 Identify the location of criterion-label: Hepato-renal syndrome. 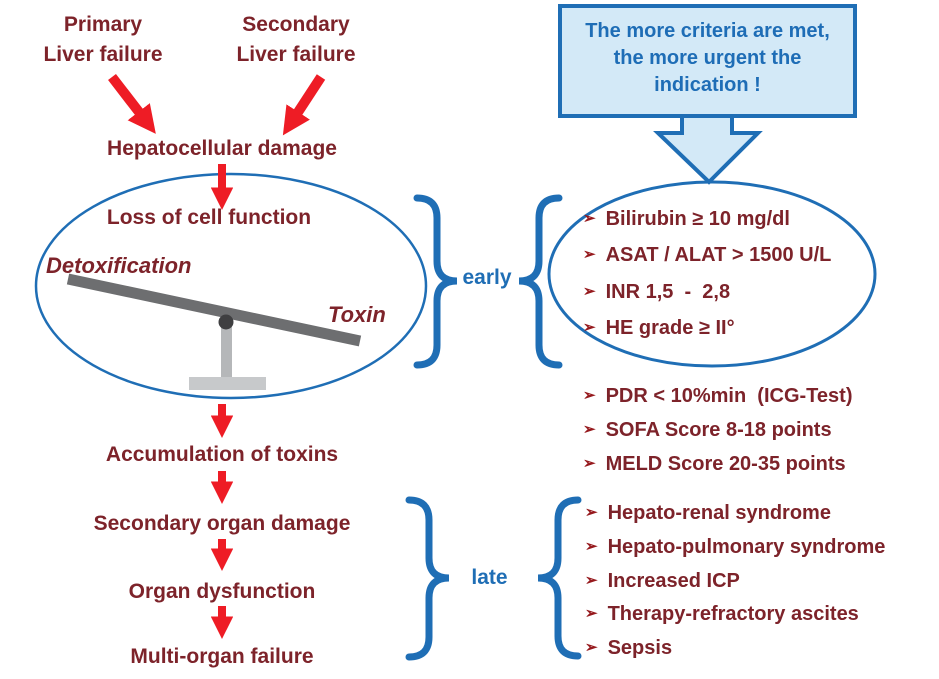
(719, 513).